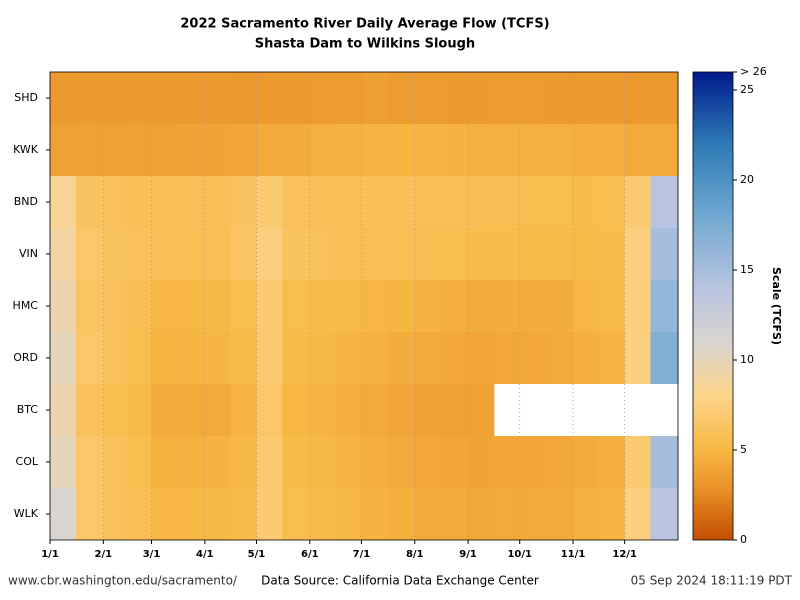  What do you see at coordinates (28, 409) in the screenshot?
I see `y-tick-label: BTC` at bounding box center [28, 409].